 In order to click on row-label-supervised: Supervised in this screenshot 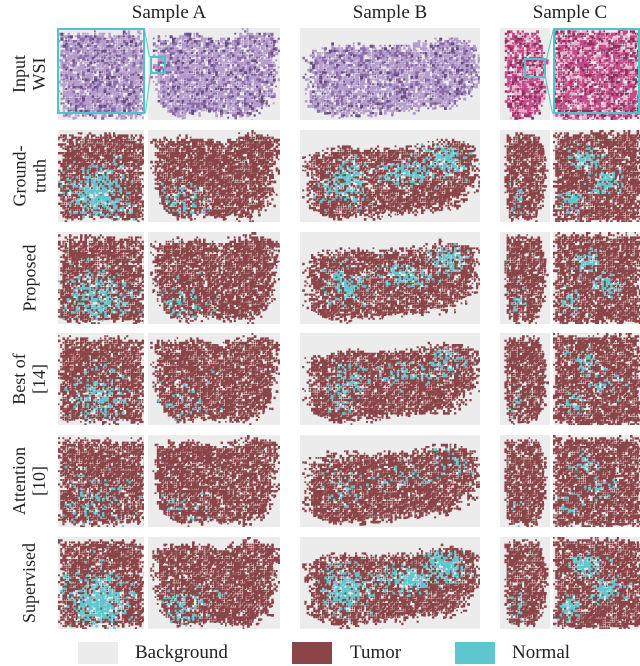, I will do `click(29, 583)`.